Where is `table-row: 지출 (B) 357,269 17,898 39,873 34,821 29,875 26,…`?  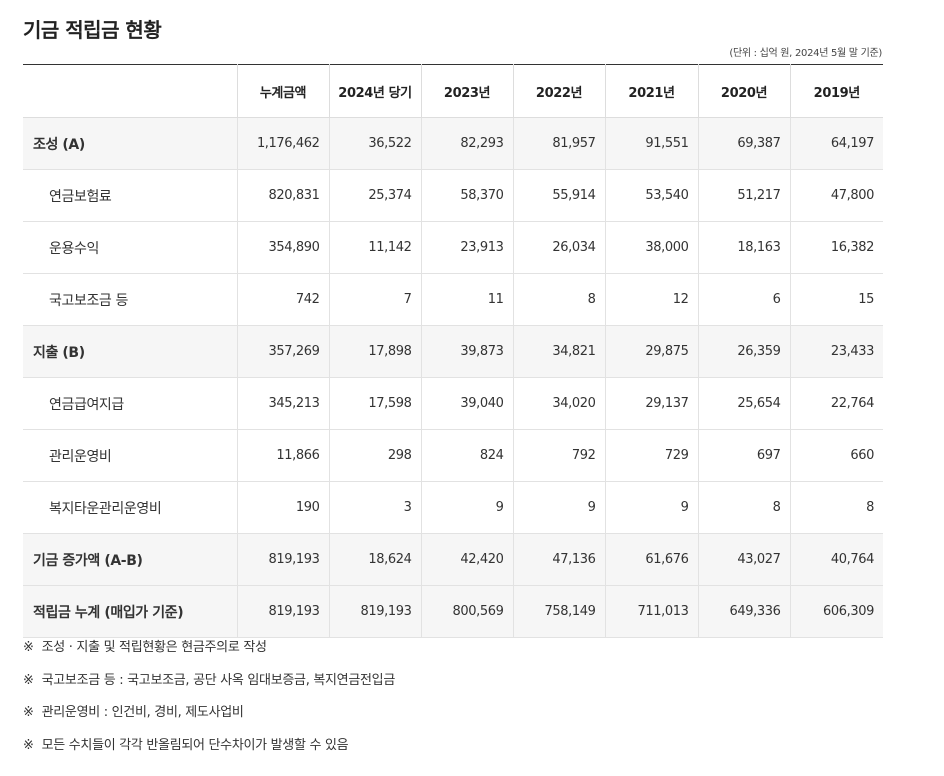 table-row: 지출 (B) 357,269 17,898 39,873 34,821 29,875 26,… is located at coordinates (453, 351).